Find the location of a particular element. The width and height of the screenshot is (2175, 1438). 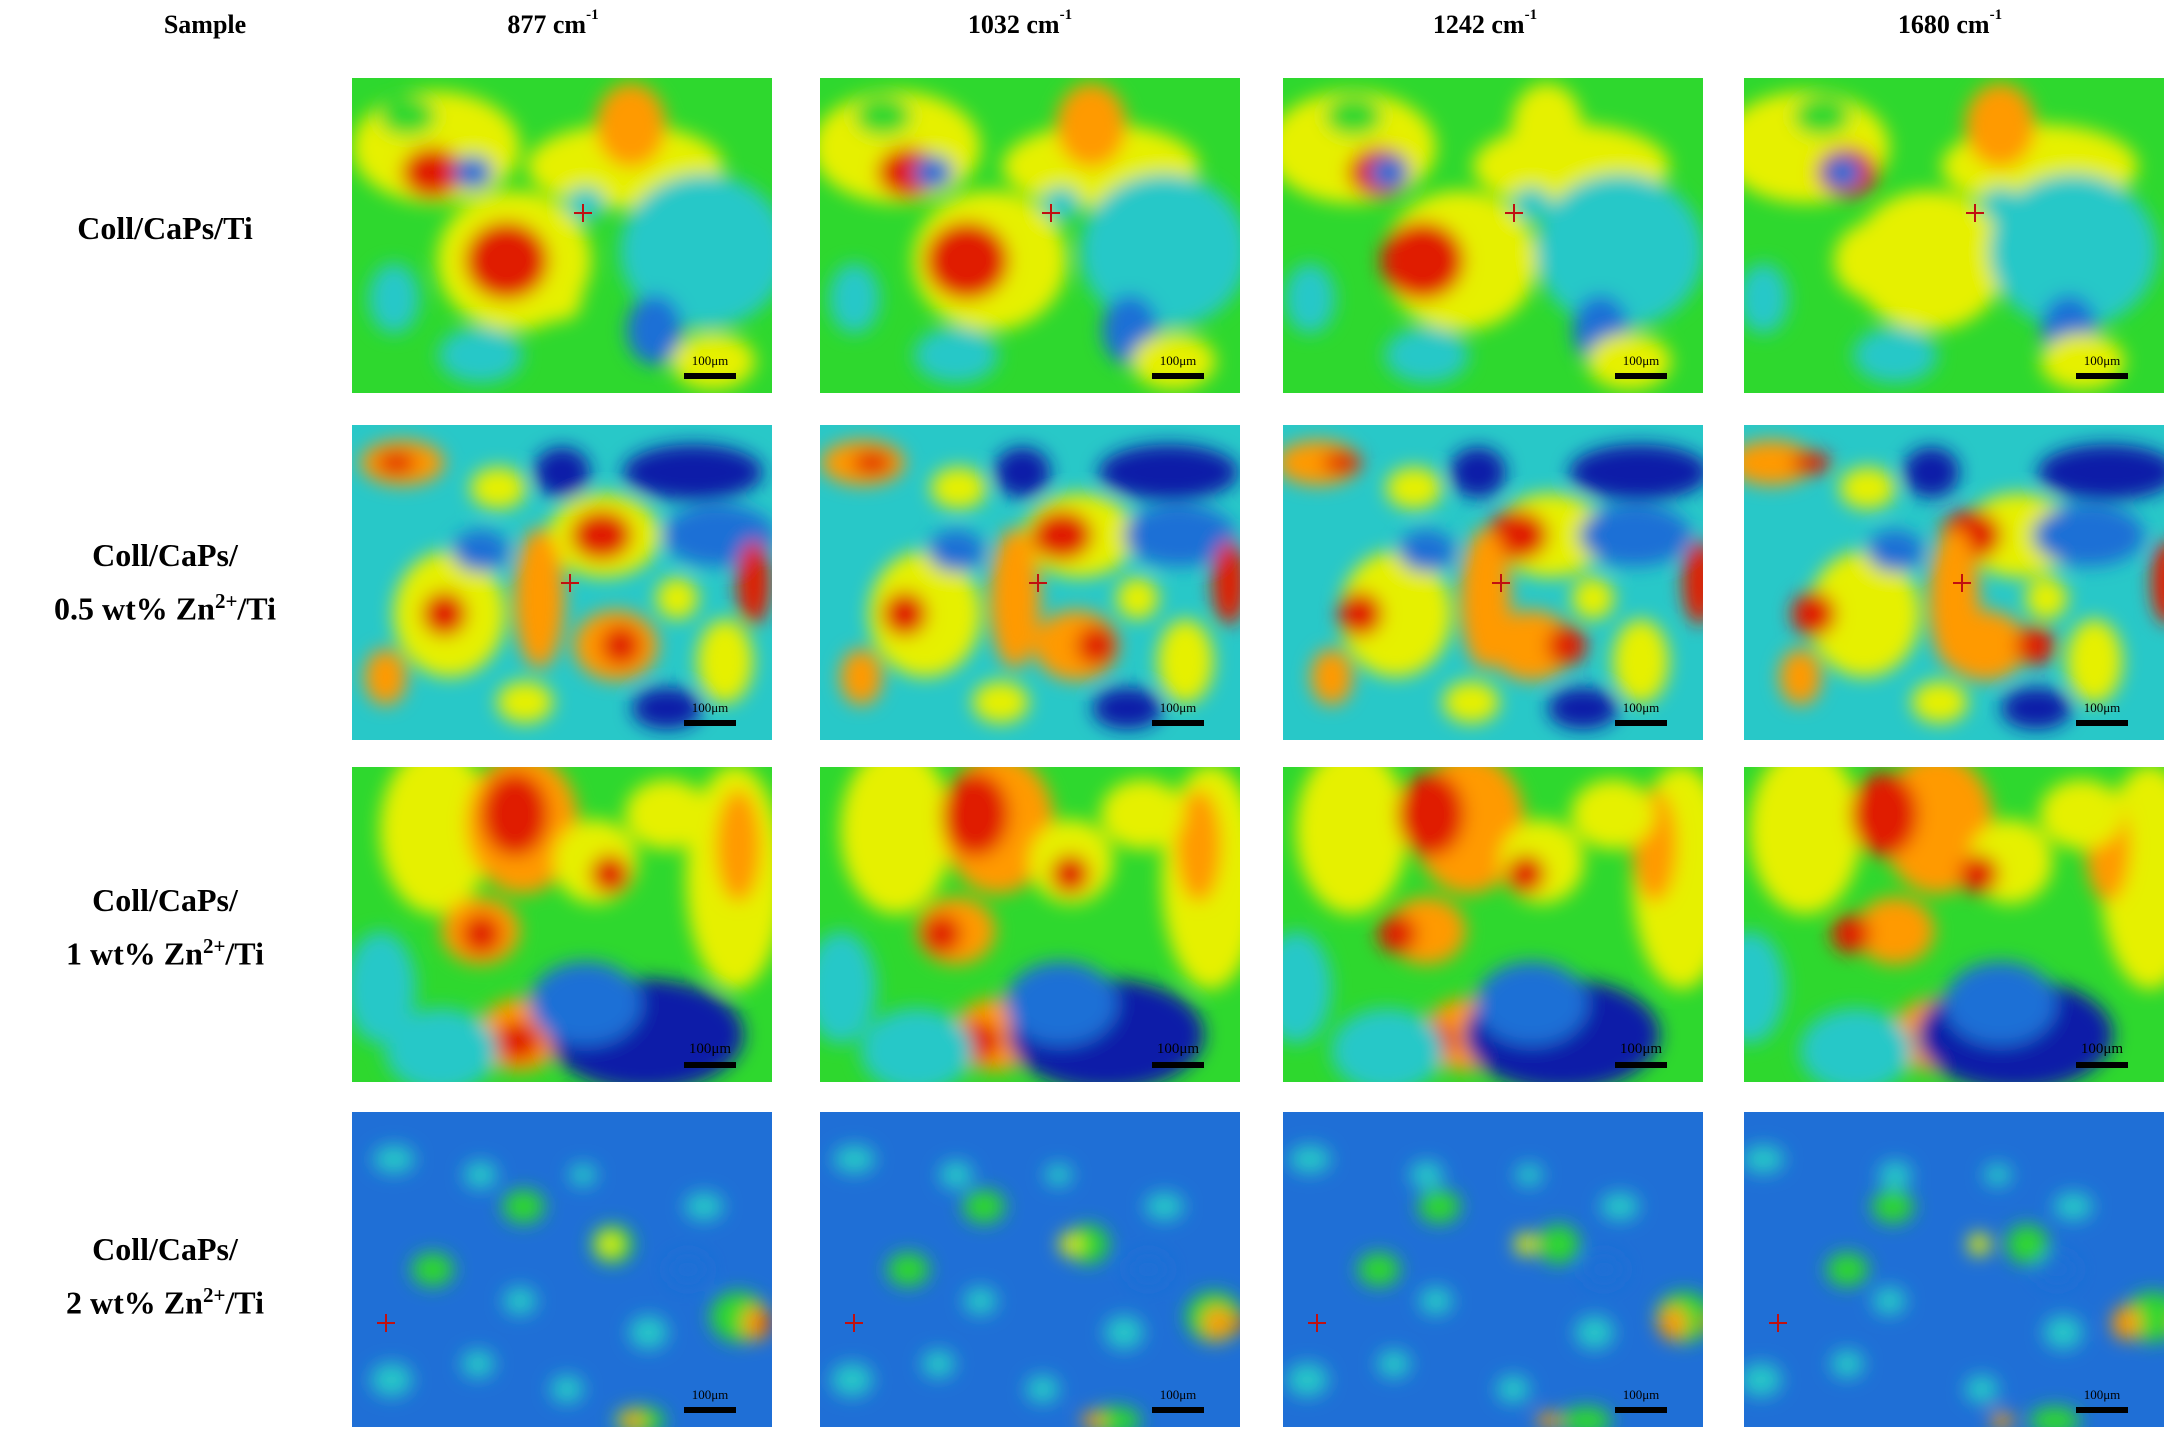

wavenumber-value: 1032 is located at coordinates (993, 24).